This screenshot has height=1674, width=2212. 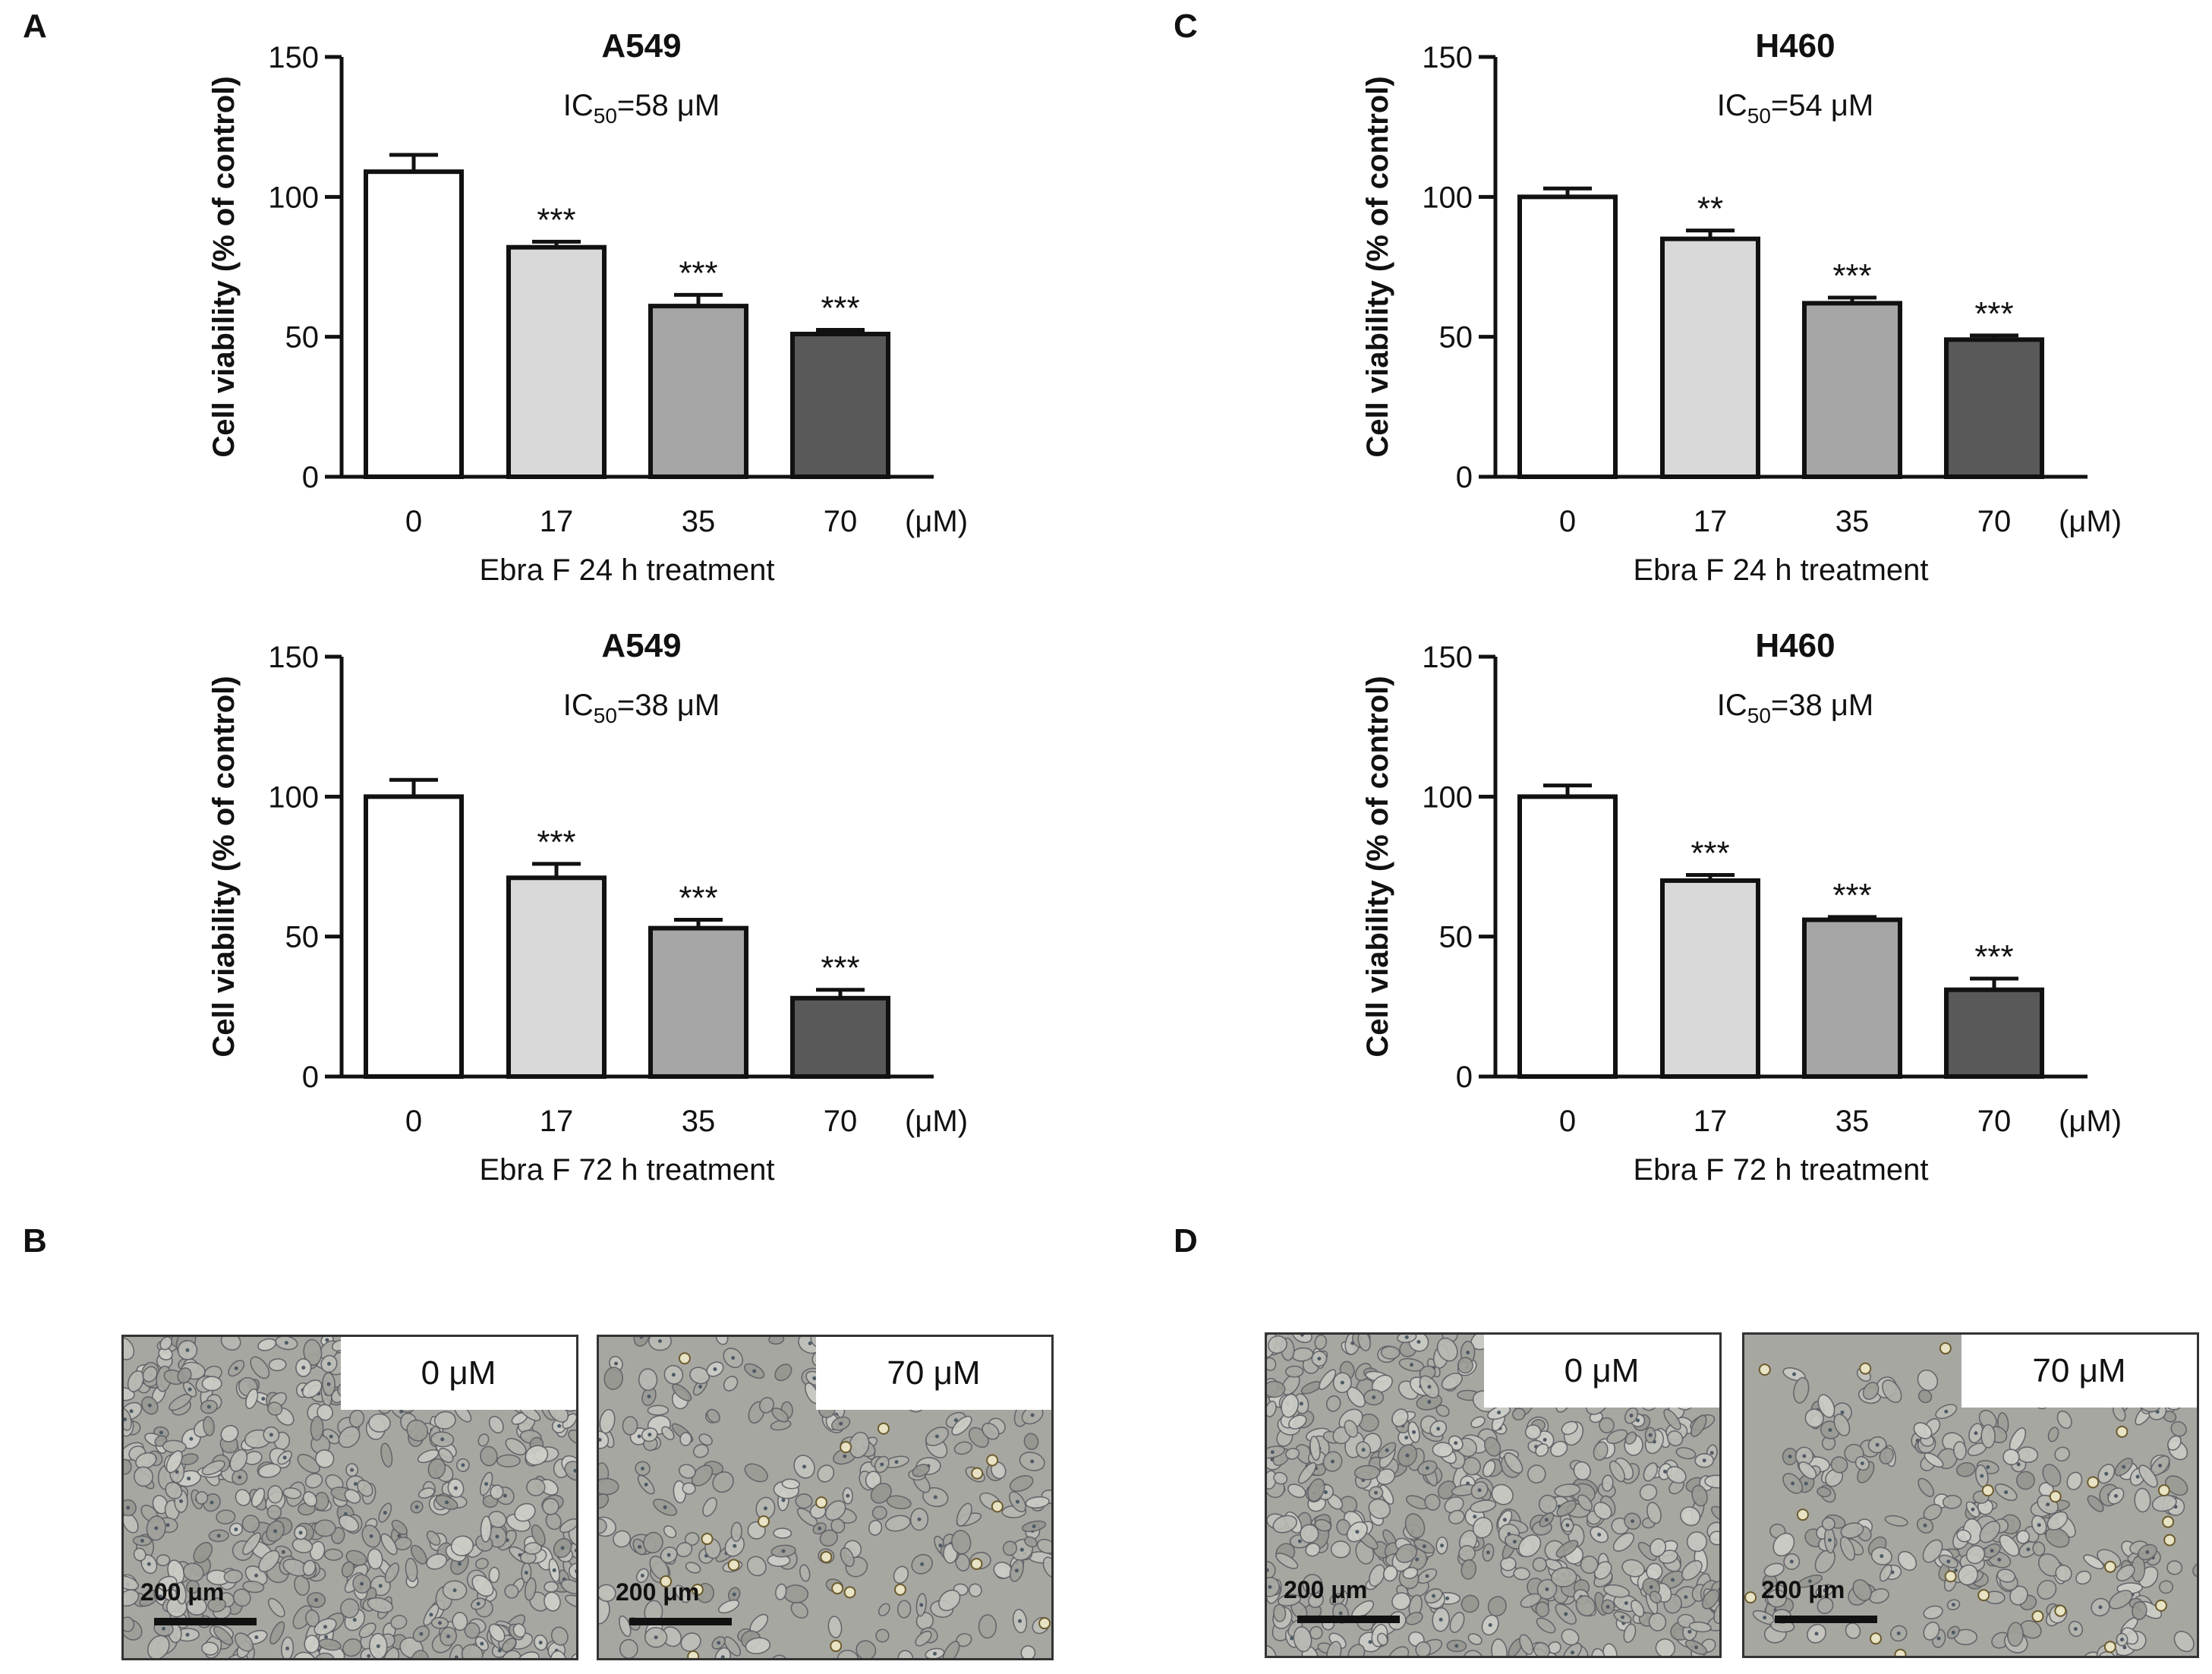 What do you see at coordinates (1494, 1495) in the screenshot?
I see `micrograph-h460-0uM: 0 μM 200 μm` at bounding box center [1494, 1495].